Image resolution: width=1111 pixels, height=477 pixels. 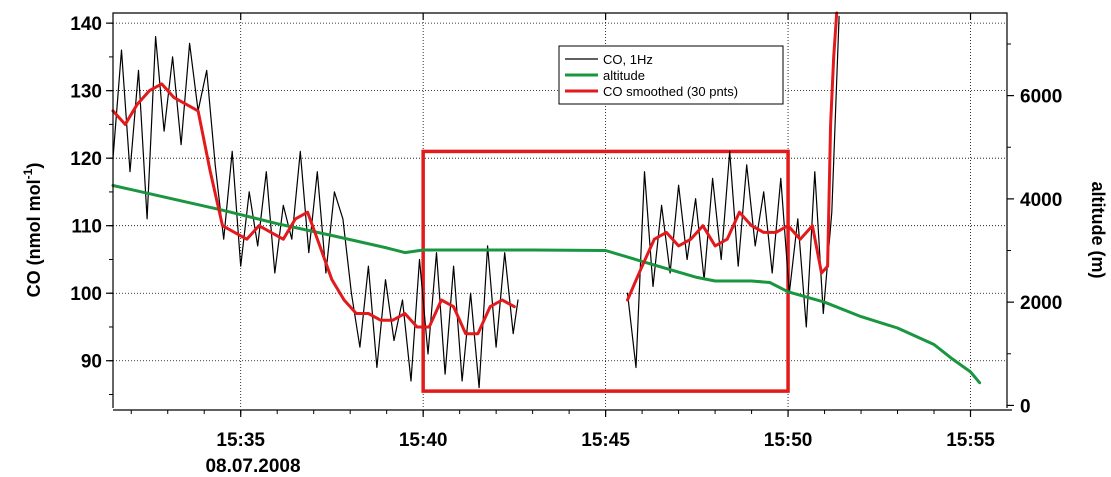 What do you see at coordinates (240, 440) in the screenshot?
I see `x-tick-label: 15:35` at bounding box center [240, 440].